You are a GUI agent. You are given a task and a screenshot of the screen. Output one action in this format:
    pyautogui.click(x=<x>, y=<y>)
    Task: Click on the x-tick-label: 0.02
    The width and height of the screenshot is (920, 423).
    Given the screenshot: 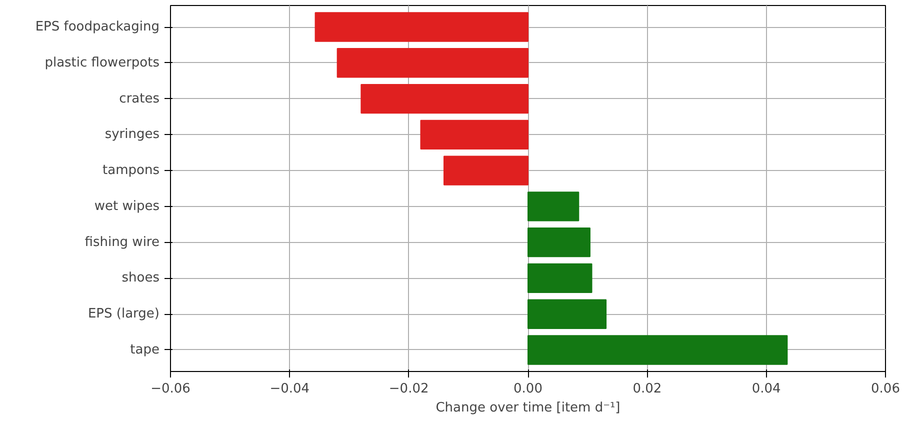 What is the action you would take?
    pyautogui.click(x=647, y=389)
    